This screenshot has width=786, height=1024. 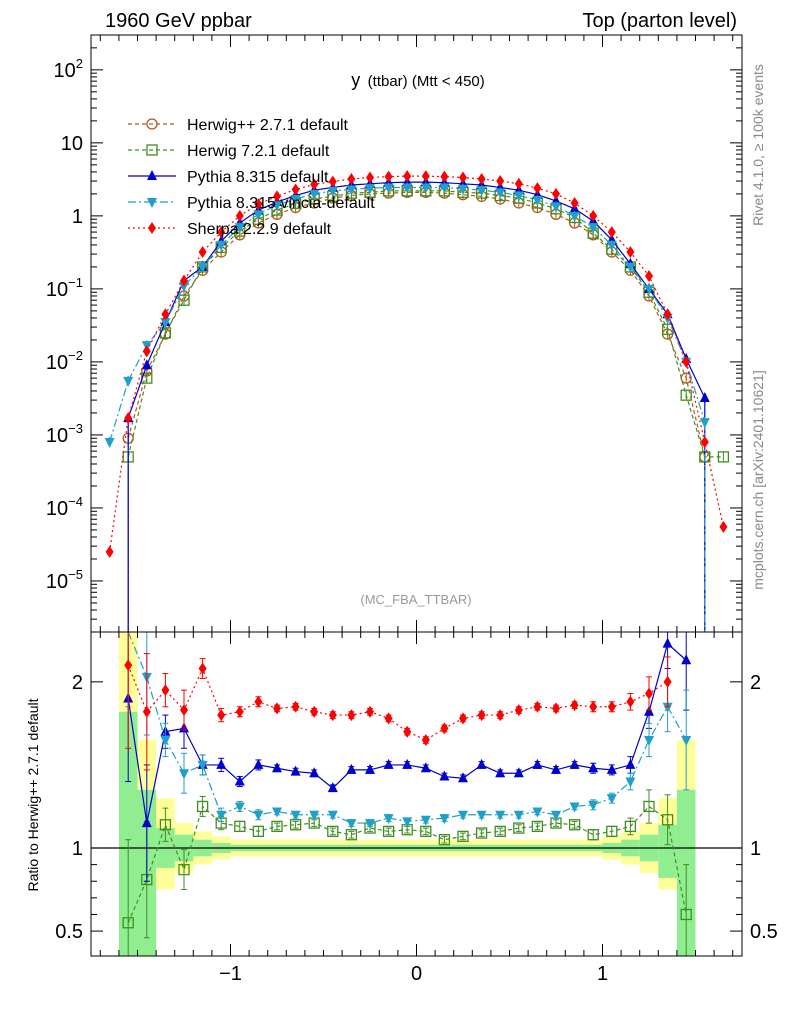 I want to click on ratio-y-tick-label-right: 1, so click(x=755, y=849).